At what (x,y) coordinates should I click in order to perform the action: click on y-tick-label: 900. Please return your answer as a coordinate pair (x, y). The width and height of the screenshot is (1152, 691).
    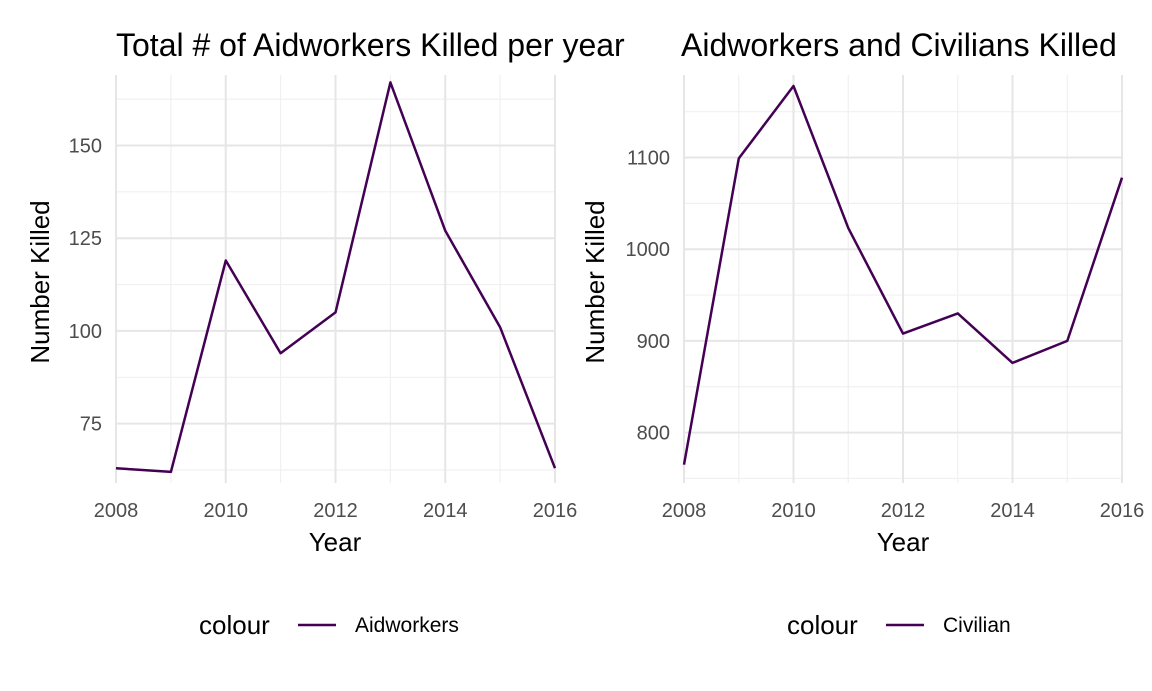
    Looking at the image, I should click on (653, 342).